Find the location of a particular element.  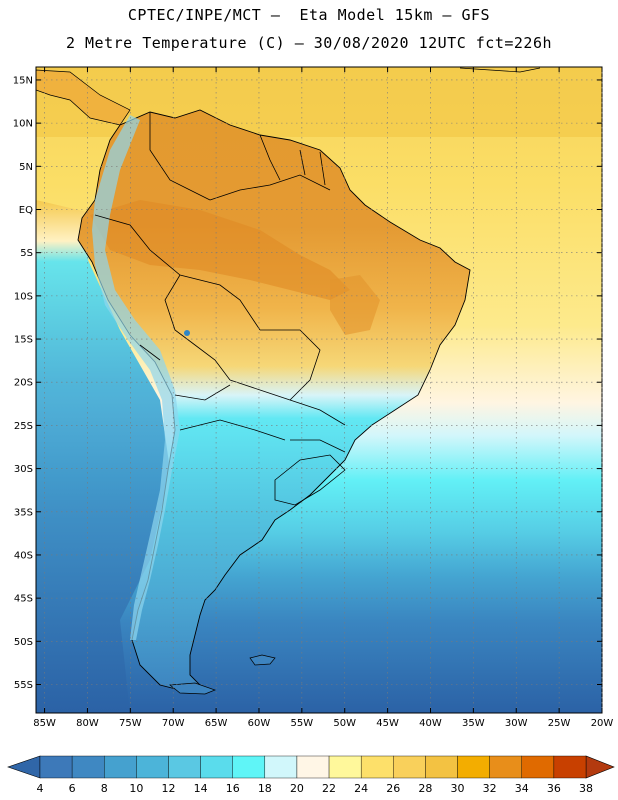

colorbar-label: 12 is located at coordinates (168, 788).